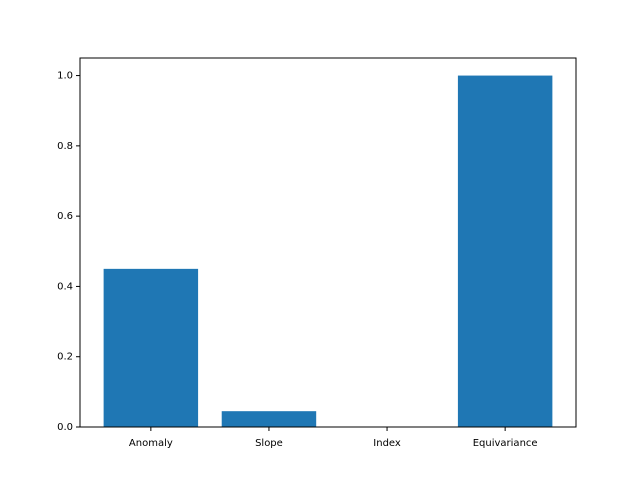 The image size is (640, 484). Describe the element at coordinates (151, 347) in the screenshot. I see `bar-anomaly` at that location.